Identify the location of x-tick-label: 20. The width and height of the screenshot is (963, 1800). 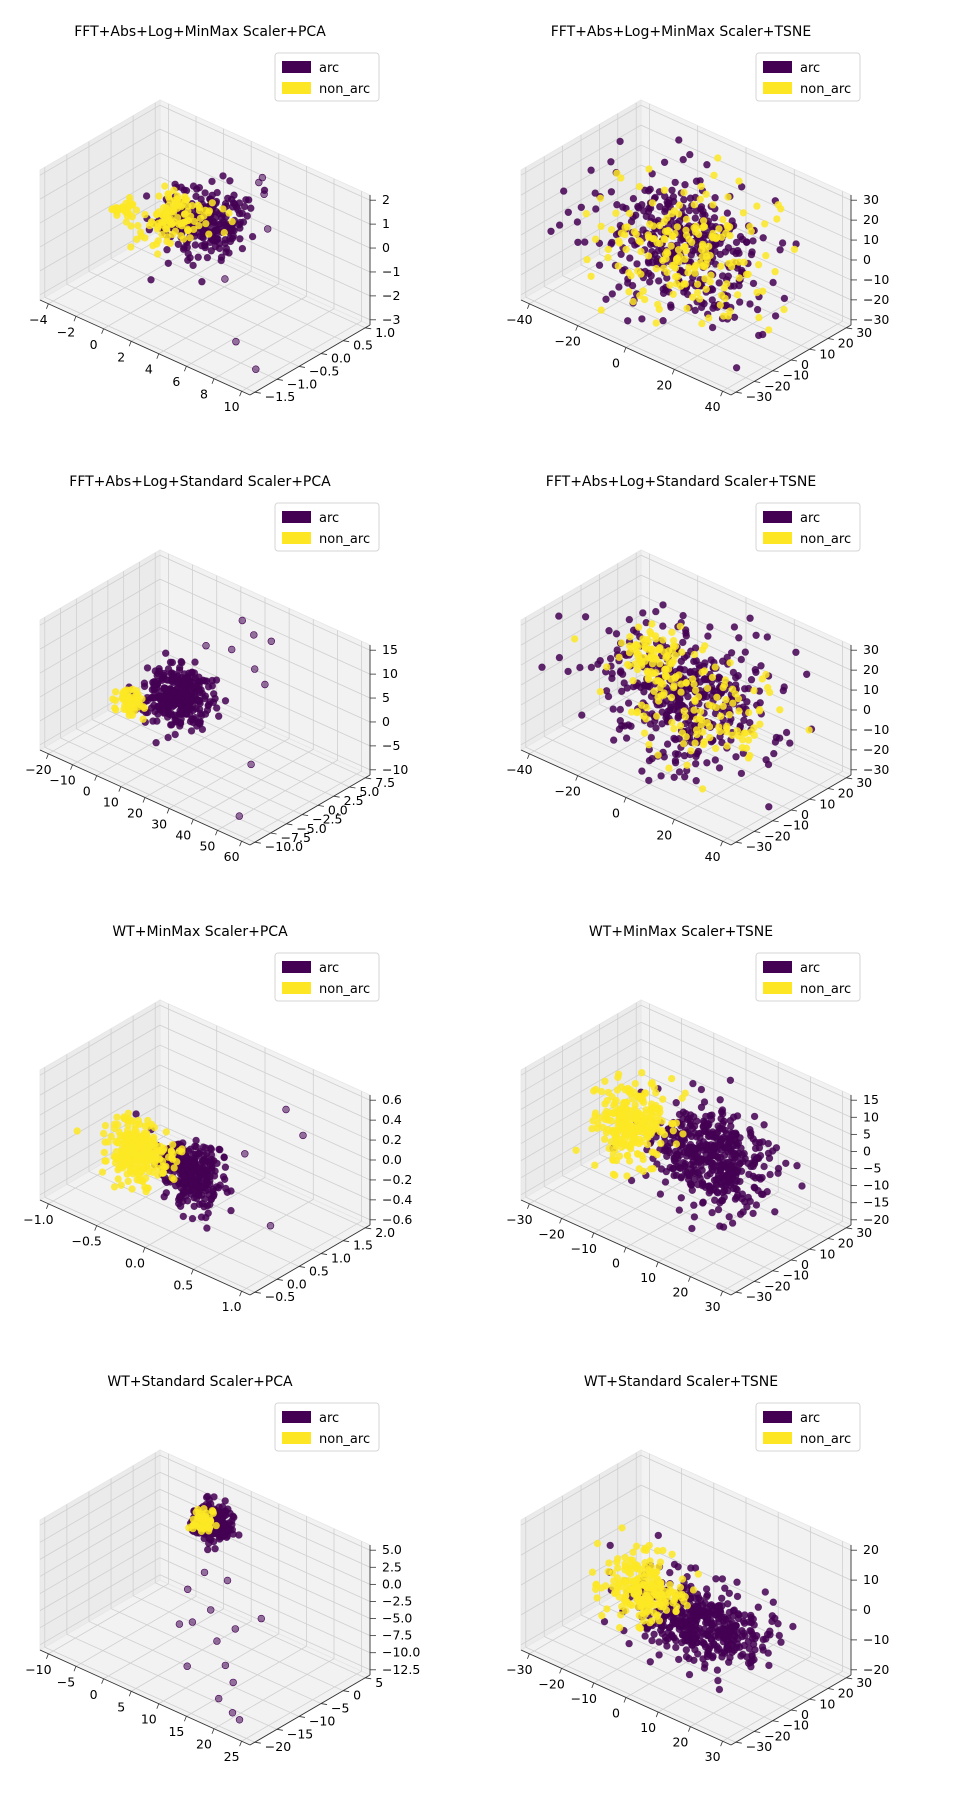
(680, 1292).